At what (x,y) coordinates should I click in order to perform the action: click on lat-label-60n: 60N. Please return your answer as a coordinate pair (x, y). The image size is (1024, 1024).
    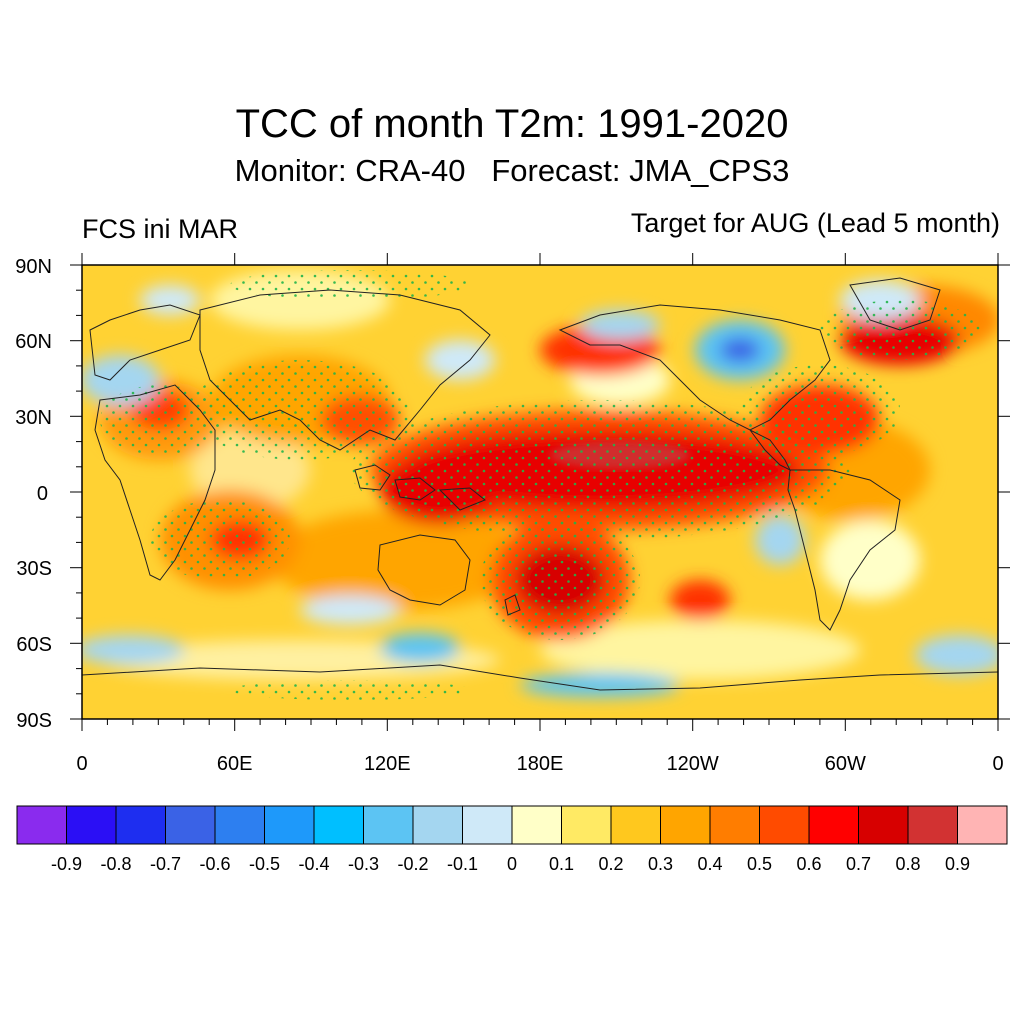
    Looking at the image, I should click on (33, 342).